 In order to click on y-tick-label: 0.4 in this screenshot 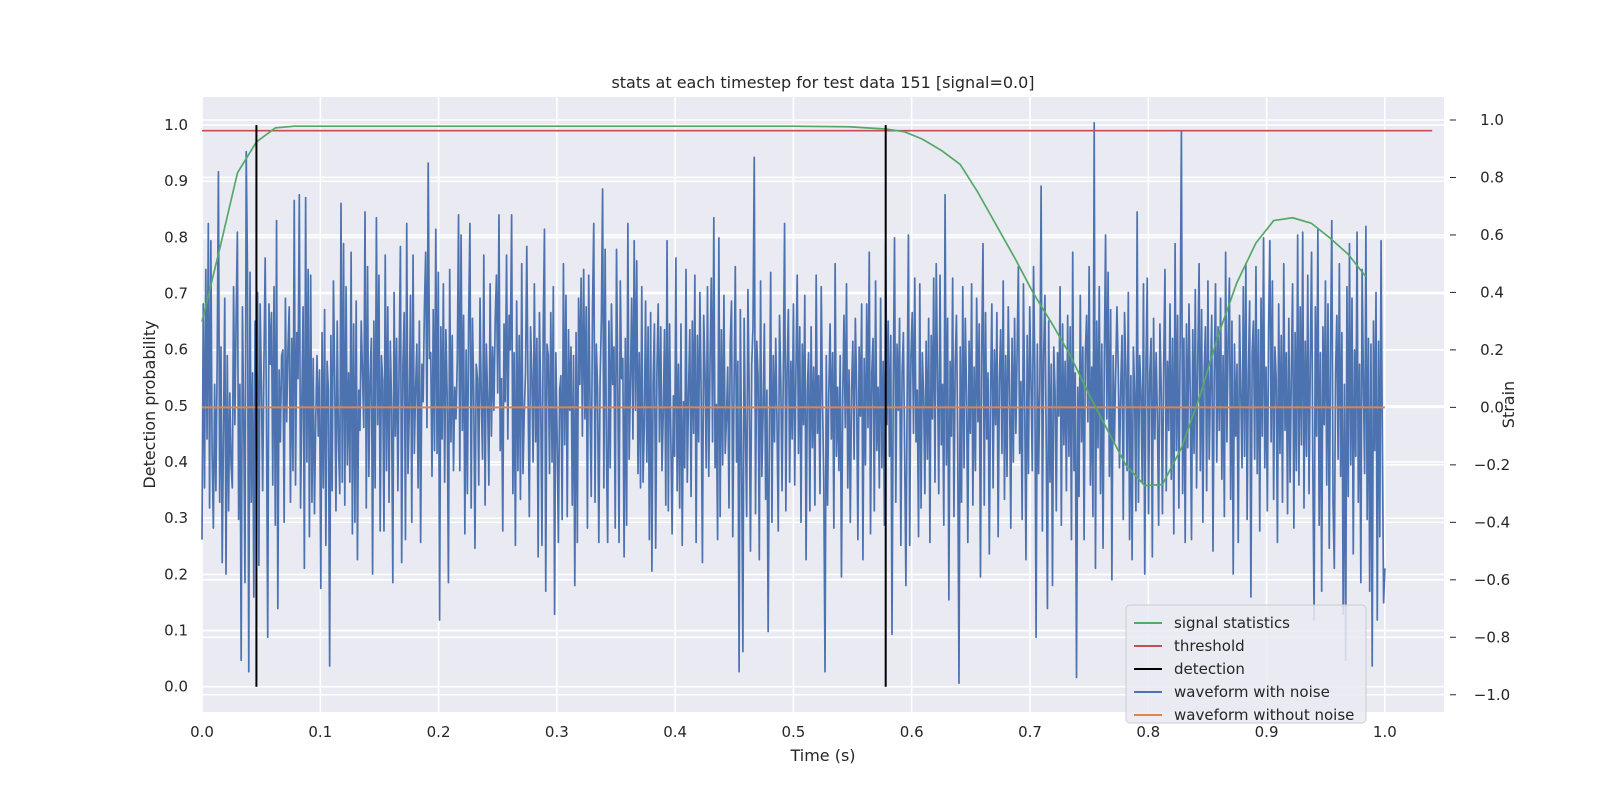, I will do `click(176, 462)`.